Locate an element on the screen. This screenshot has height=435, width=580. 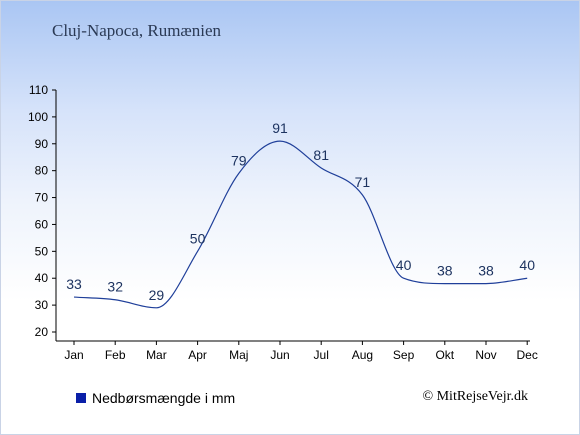
y-tick-label: 40 is located at coordinates (42, 278).